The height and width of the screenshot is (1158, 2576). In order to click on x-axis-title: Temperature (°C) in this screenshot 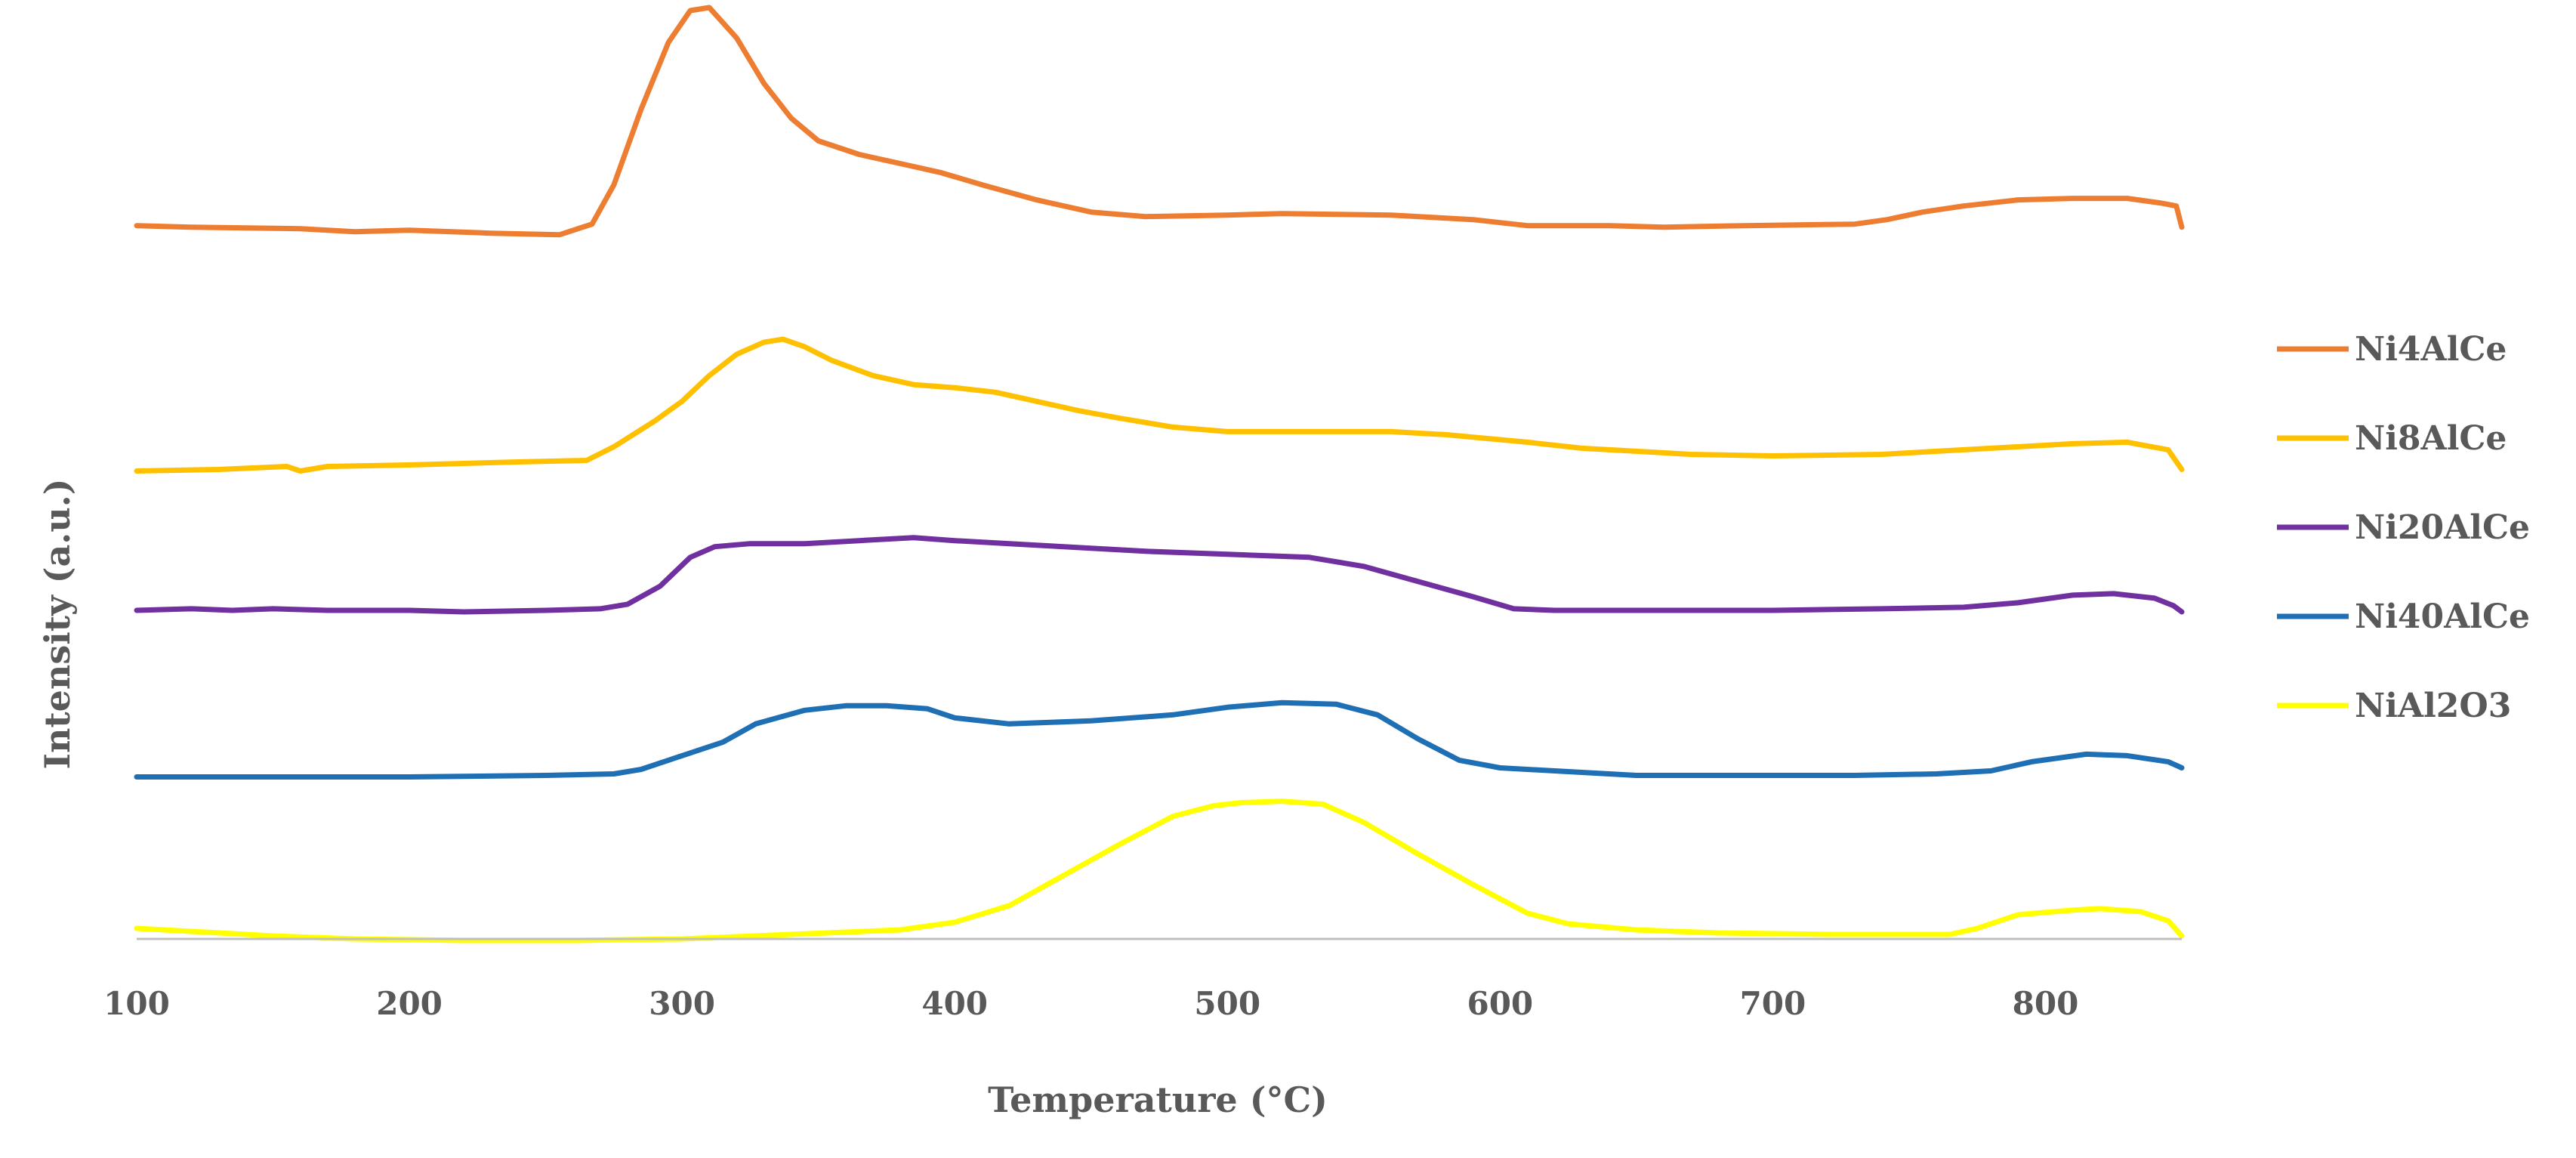, I will do `click(1158, 1099)`.